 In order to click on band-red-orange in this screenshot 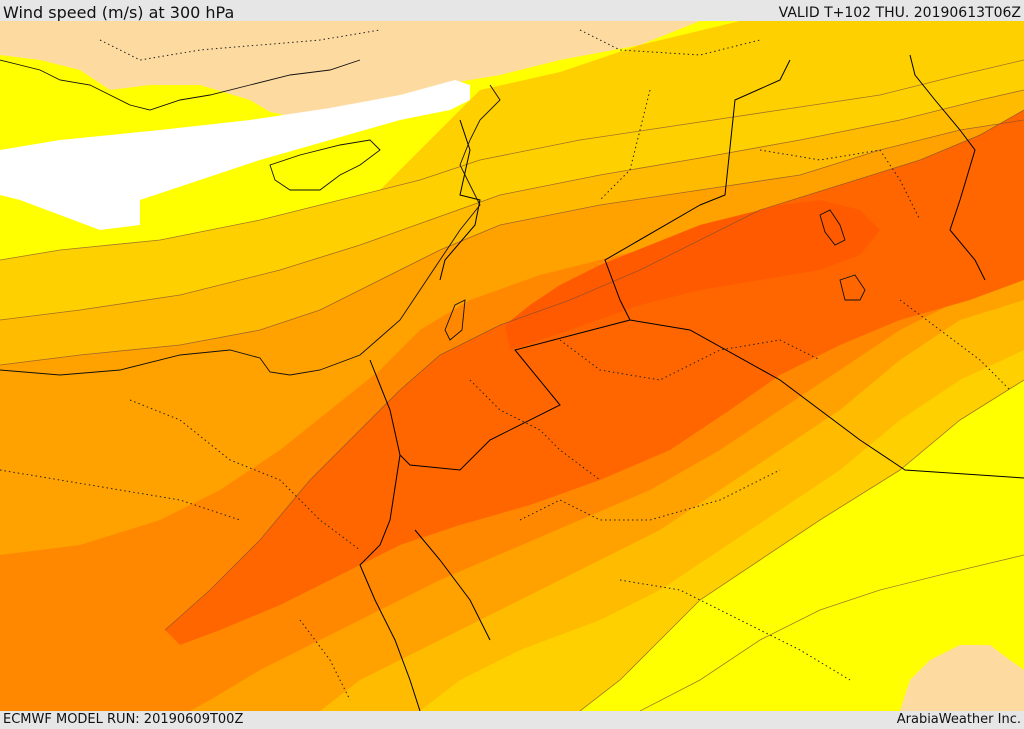, I will do `click(692, 275)`.